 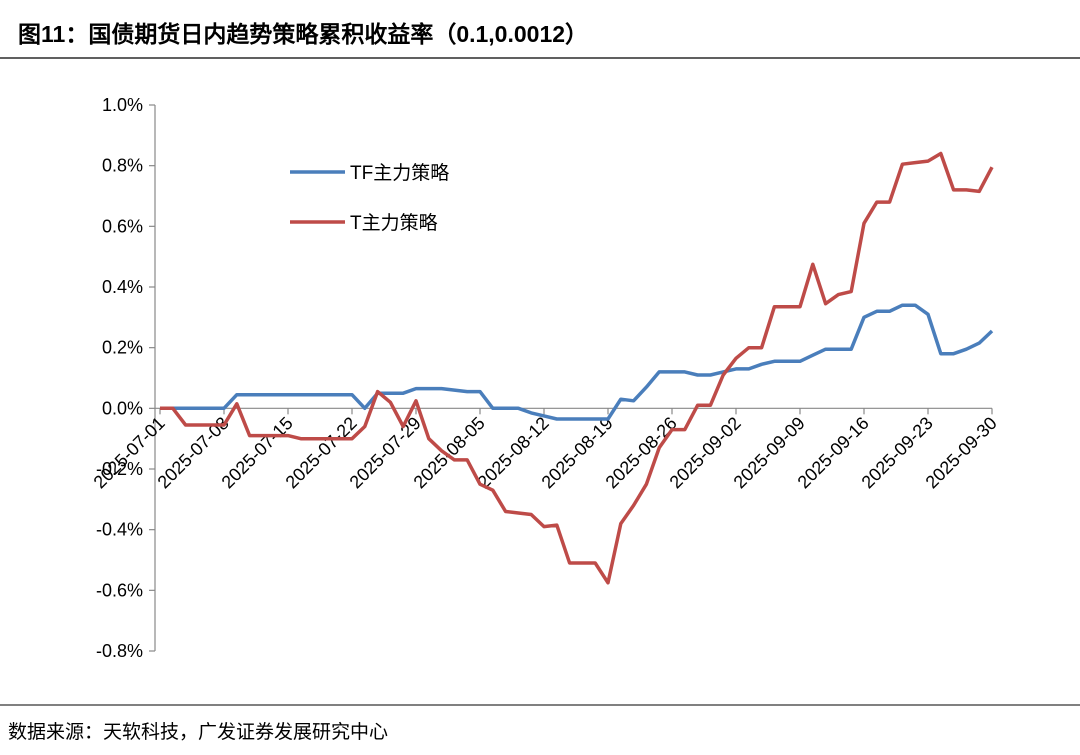 What do you see at coordinates (122, 166) in the screenshot?
I see `y-tick-label: 0.8%` at bounding box center [122, 166].